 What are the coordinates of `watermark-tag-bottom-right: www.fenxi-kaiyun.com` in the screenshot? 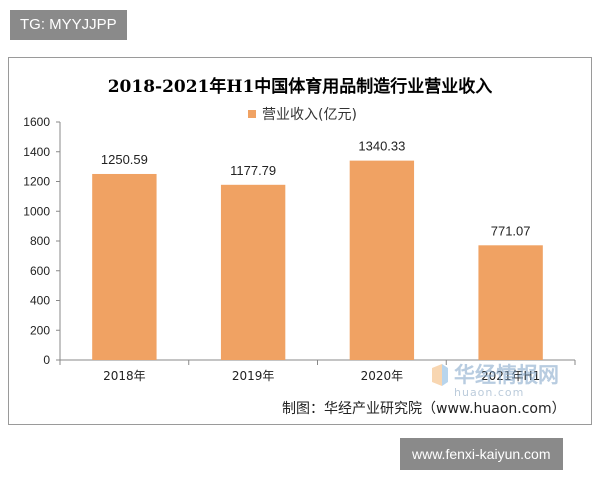 It's located at (481, 454).